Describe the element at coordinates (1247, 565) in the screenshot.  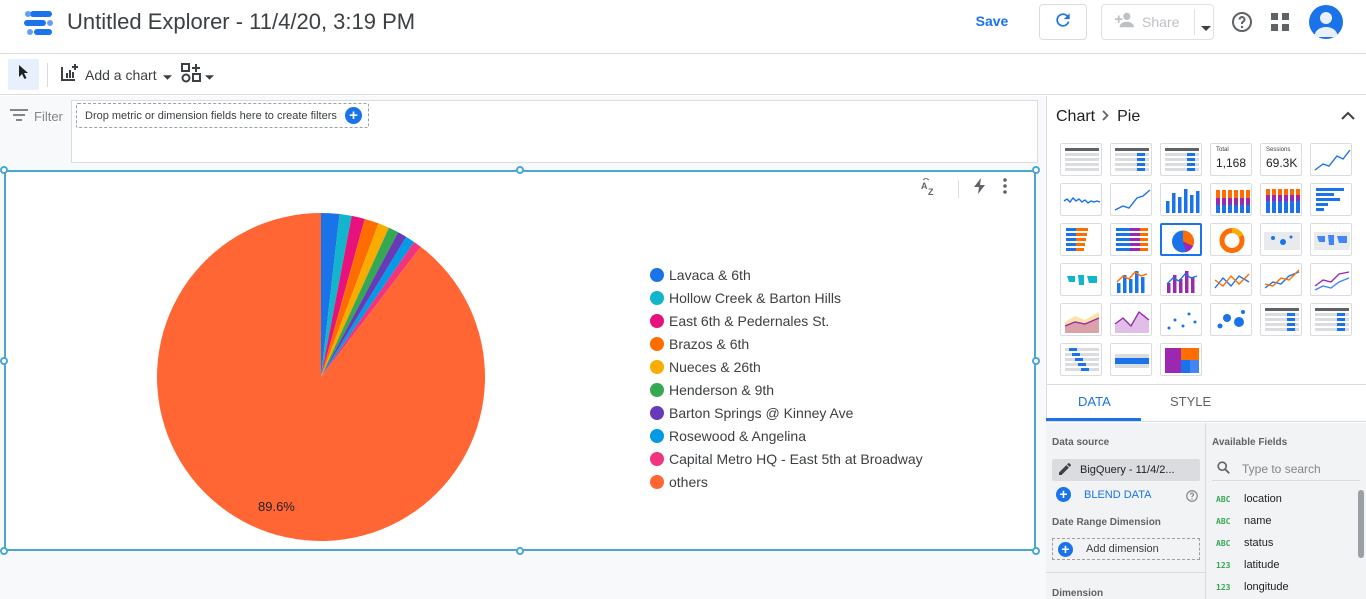
I see `field-item: 123 latitude` at that location.